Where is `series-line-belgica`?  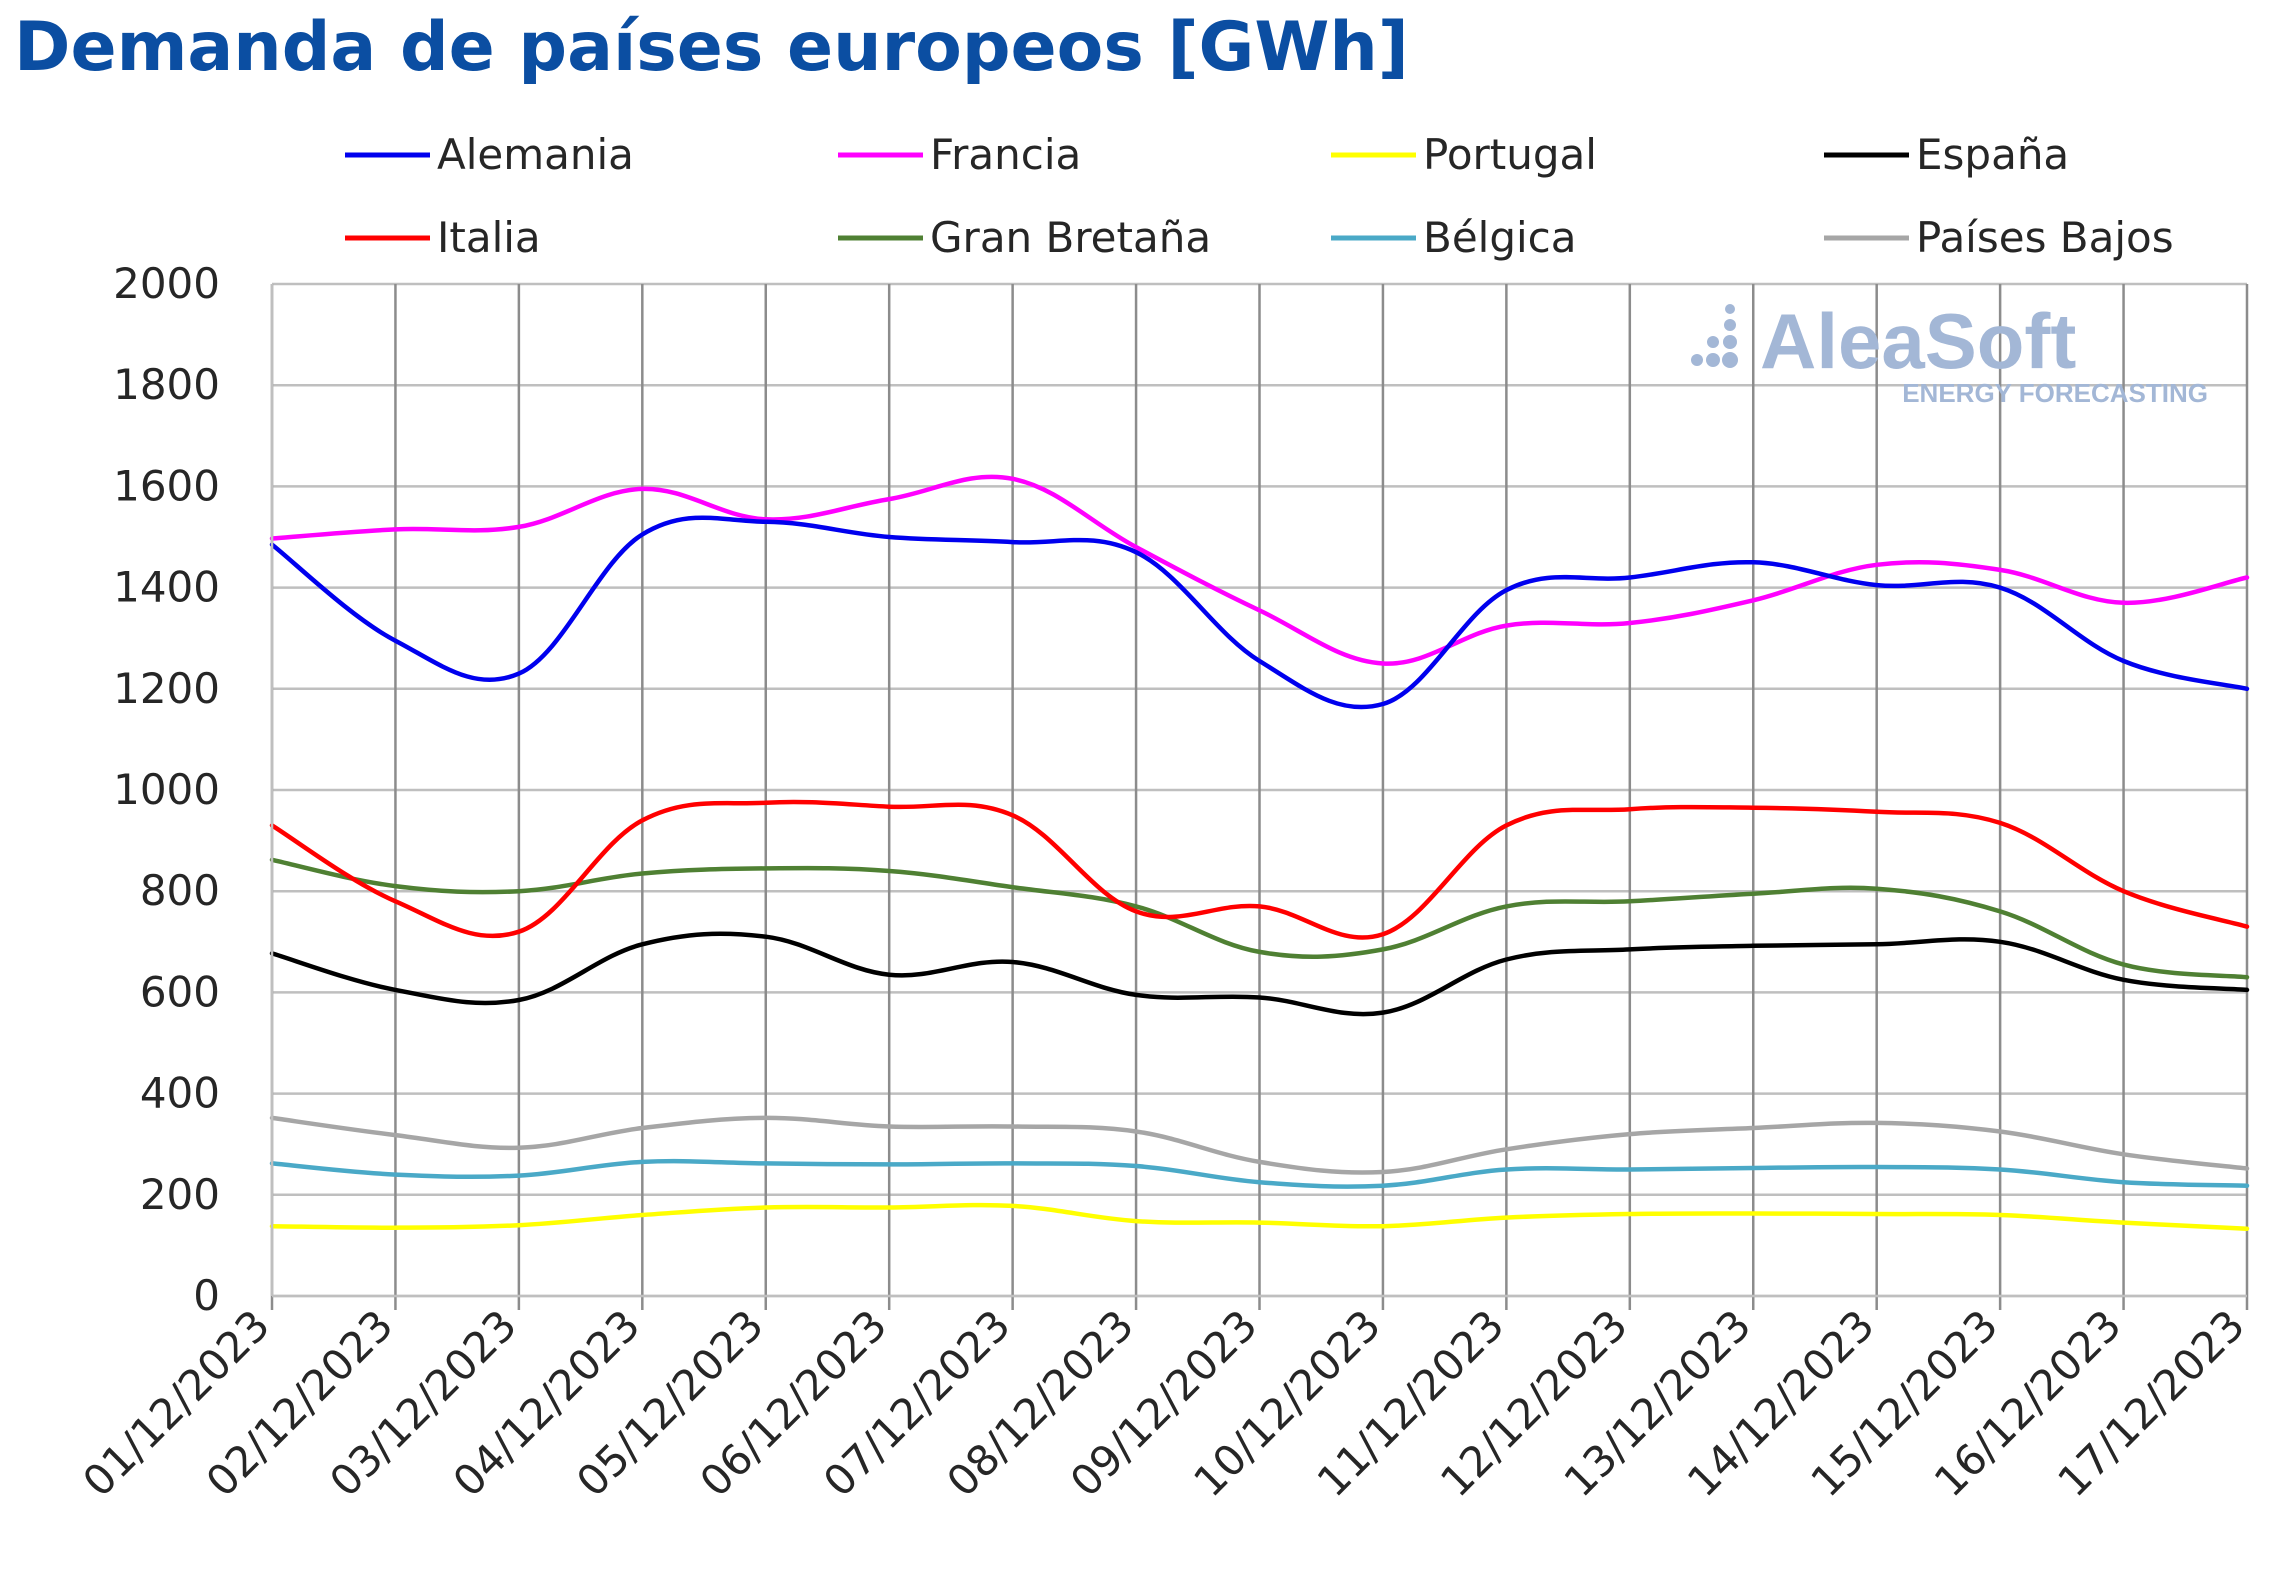 series-line-belgica is located at coordinates (1259, 1173).